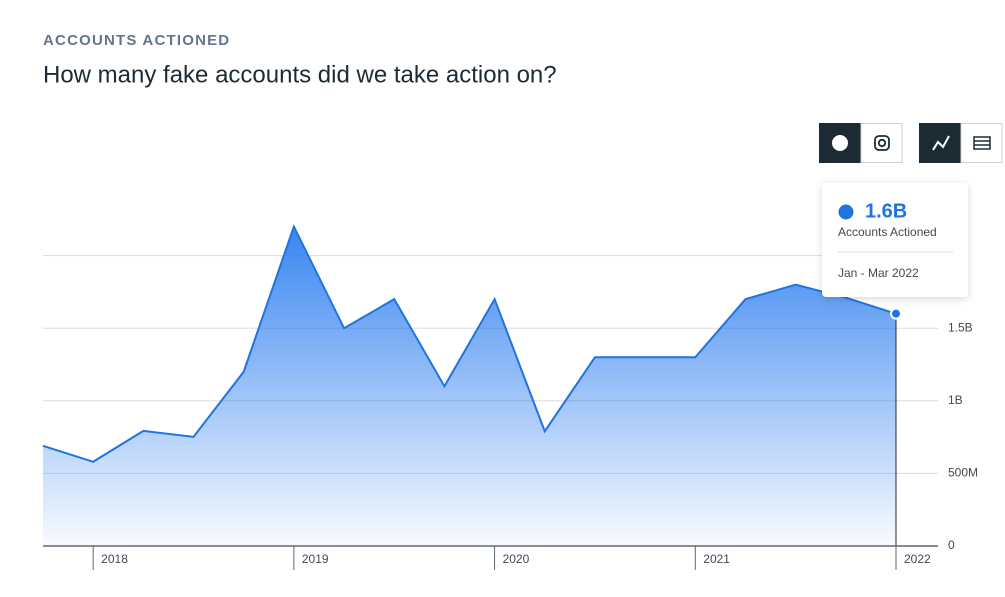  What do you see at coordinates (887, 232) in the screenshot?
I see `tooltip-label: Accounts Actioned` at bounding box center [887, 232].